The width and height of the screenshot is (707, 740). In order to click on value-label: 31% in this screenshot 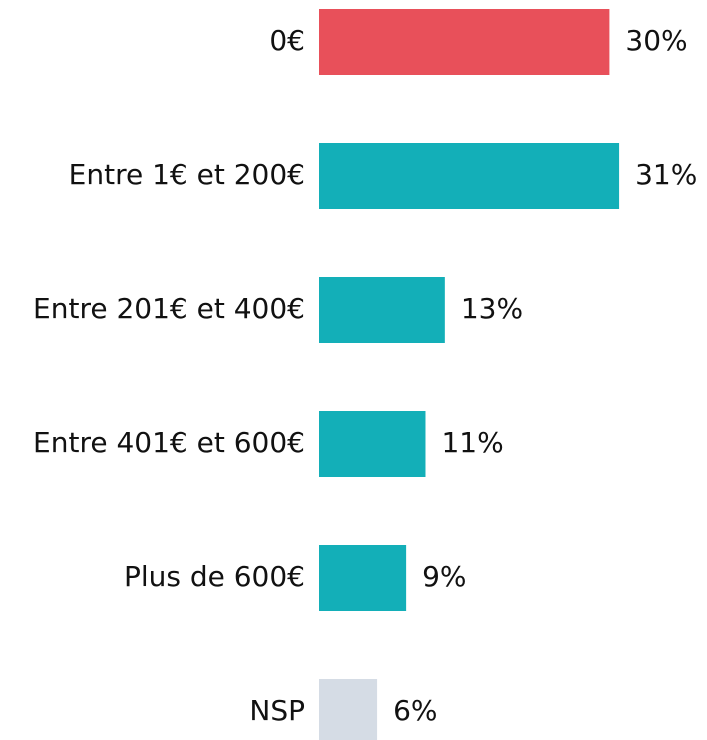, I will do `click(666, 174)`.